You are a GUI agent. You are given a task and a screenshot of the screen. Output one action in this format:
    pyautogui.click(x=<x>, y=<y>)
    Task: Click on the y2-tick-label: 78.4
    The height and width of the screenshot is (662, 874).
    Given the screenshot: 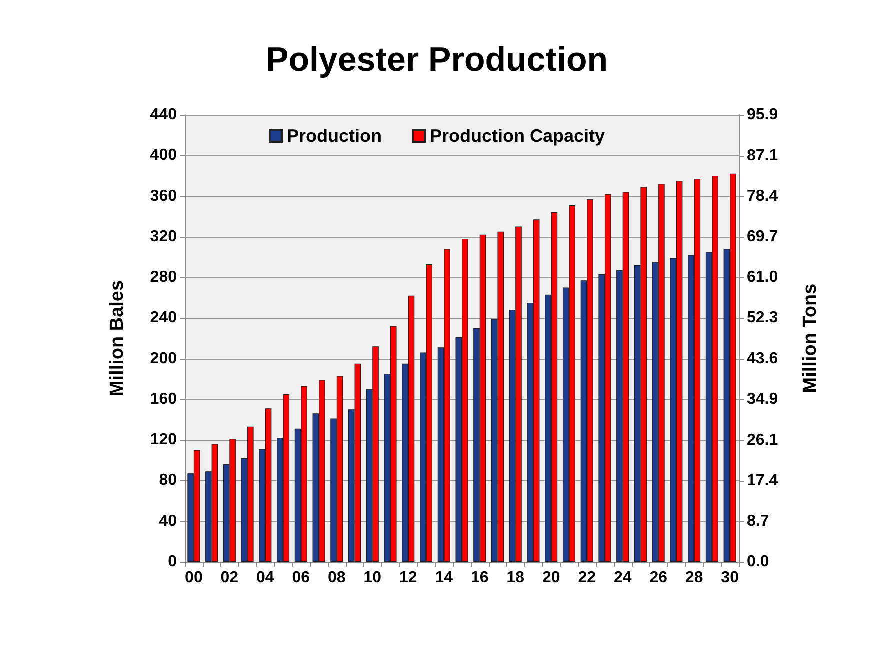 What is the action you would take?
    pyautogui.click(x=762, y=197)
    